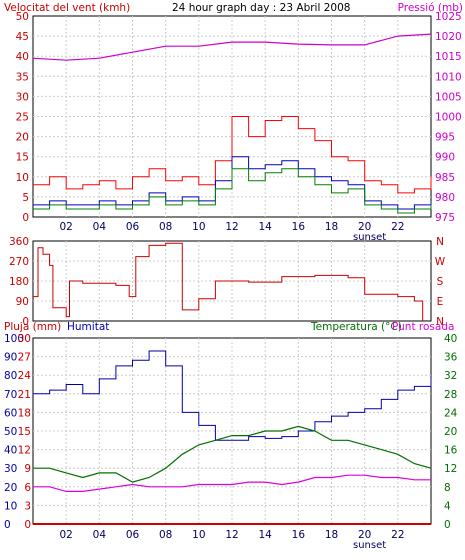  What do you see at coordinates (22, 158) in the screenshot?
I see `wind-tick-label: 15` at bounding box center [22, 158].